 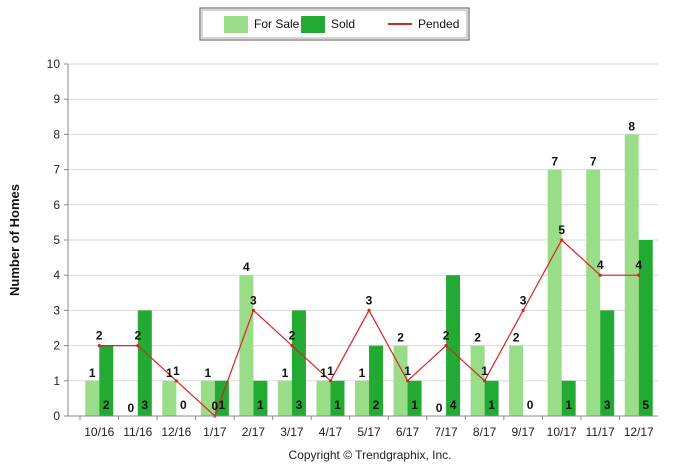 I want to click on data-label-sold: 4, so click(x=453, y=405).